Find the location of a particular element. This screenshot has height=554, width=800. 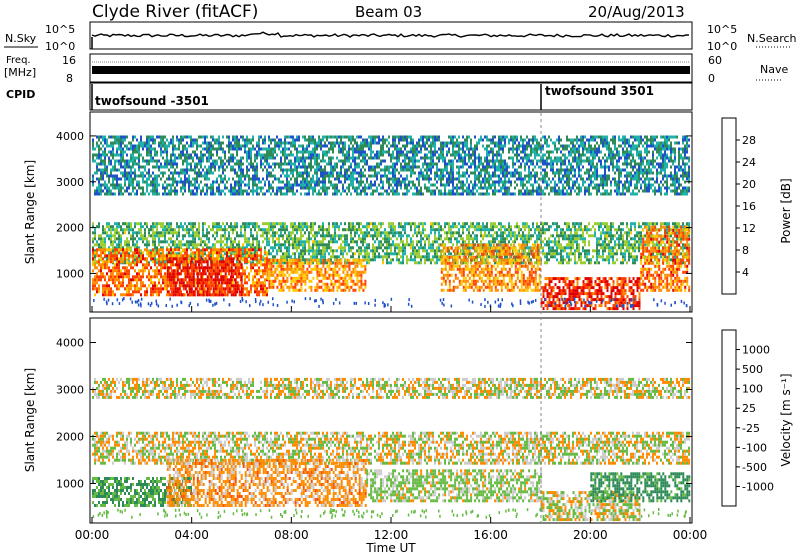

nsearch-label: N.Search is located at coordinates (772, 38).